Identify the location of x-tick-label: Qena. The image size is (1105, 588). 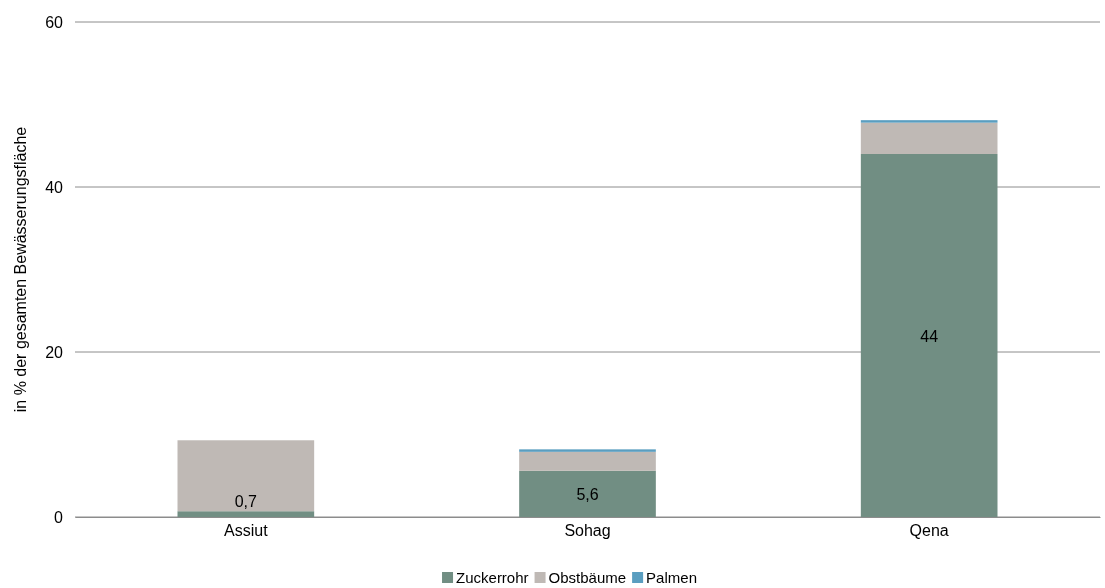
(929, 531).